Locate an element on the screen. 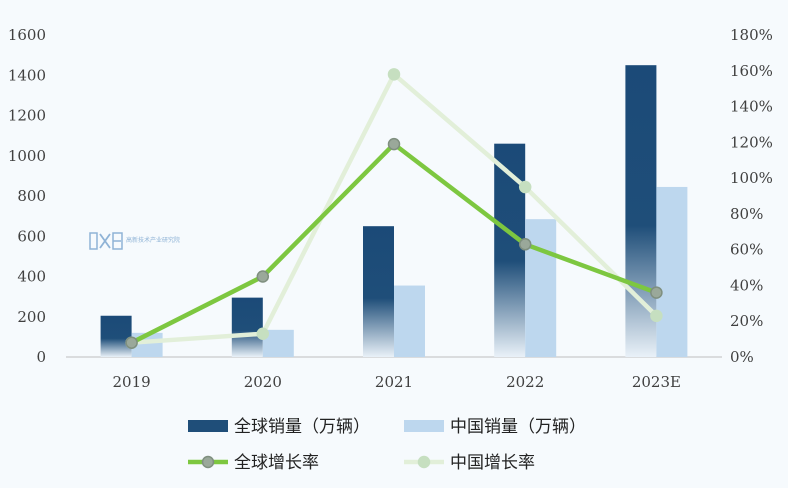 The image size is (788, 488). y-tick-label-left: 0 is located at coordinates (41, 357).